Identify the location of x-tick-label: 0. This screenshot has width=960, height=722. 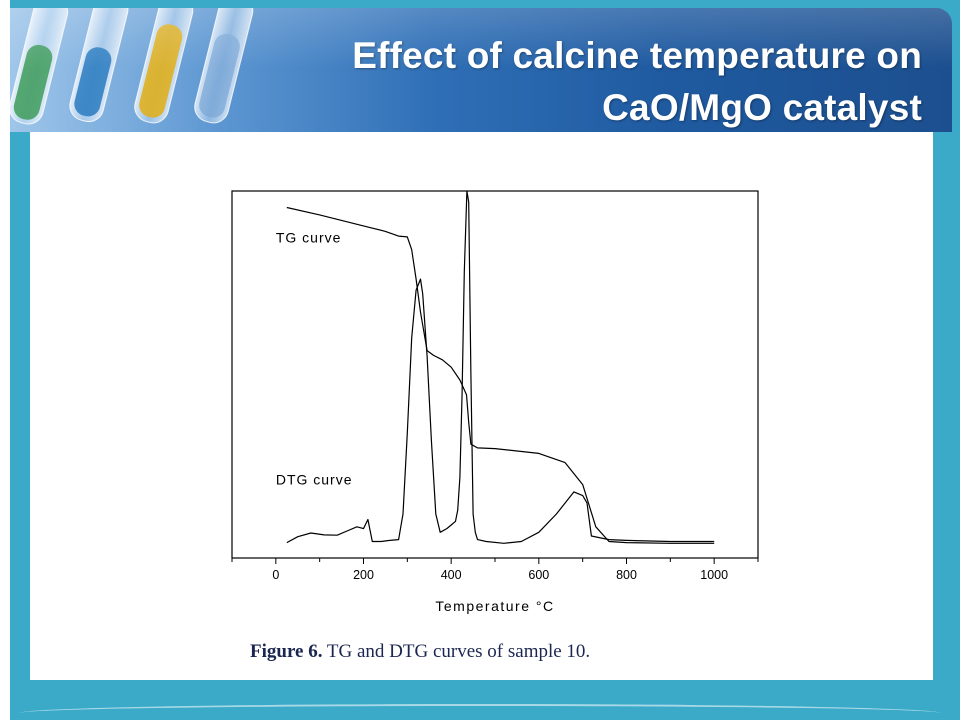
(275, 575).